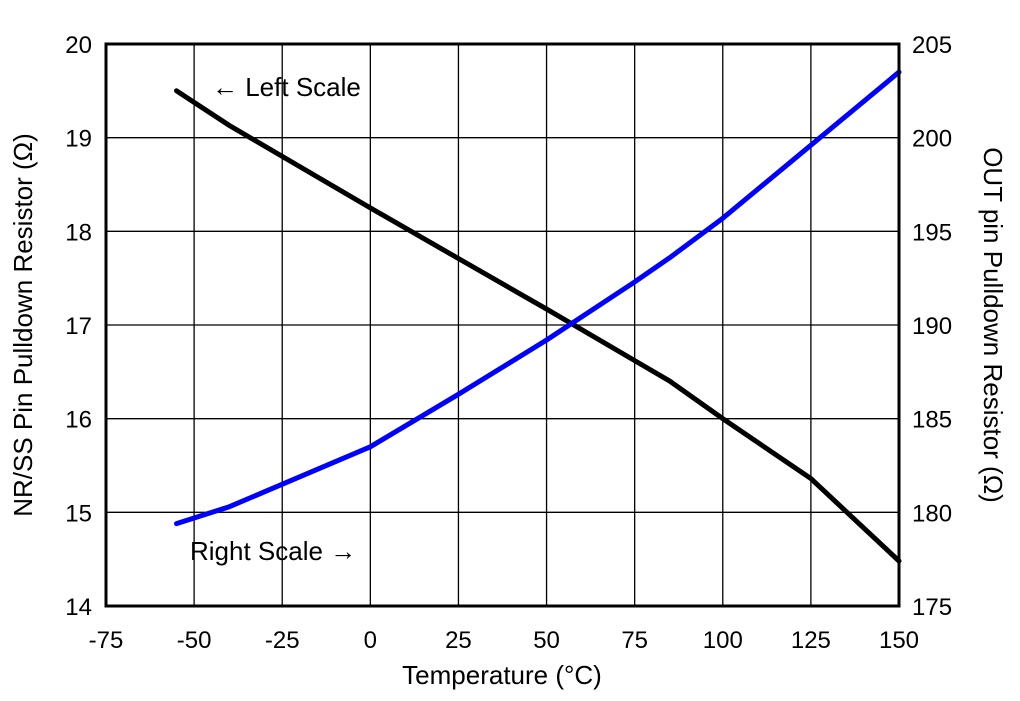 The height and width of the screenshot is (701, 1020). Describe the element at coordinates (932, 513) in the screenshot. I see `y-right-tick-label: 180` at that location.